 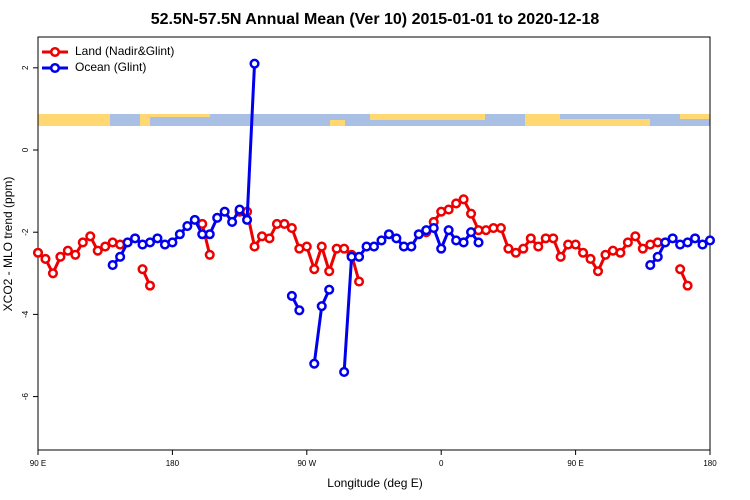 I want to click on y-tick-label: -6, so click(x=25, y=396).